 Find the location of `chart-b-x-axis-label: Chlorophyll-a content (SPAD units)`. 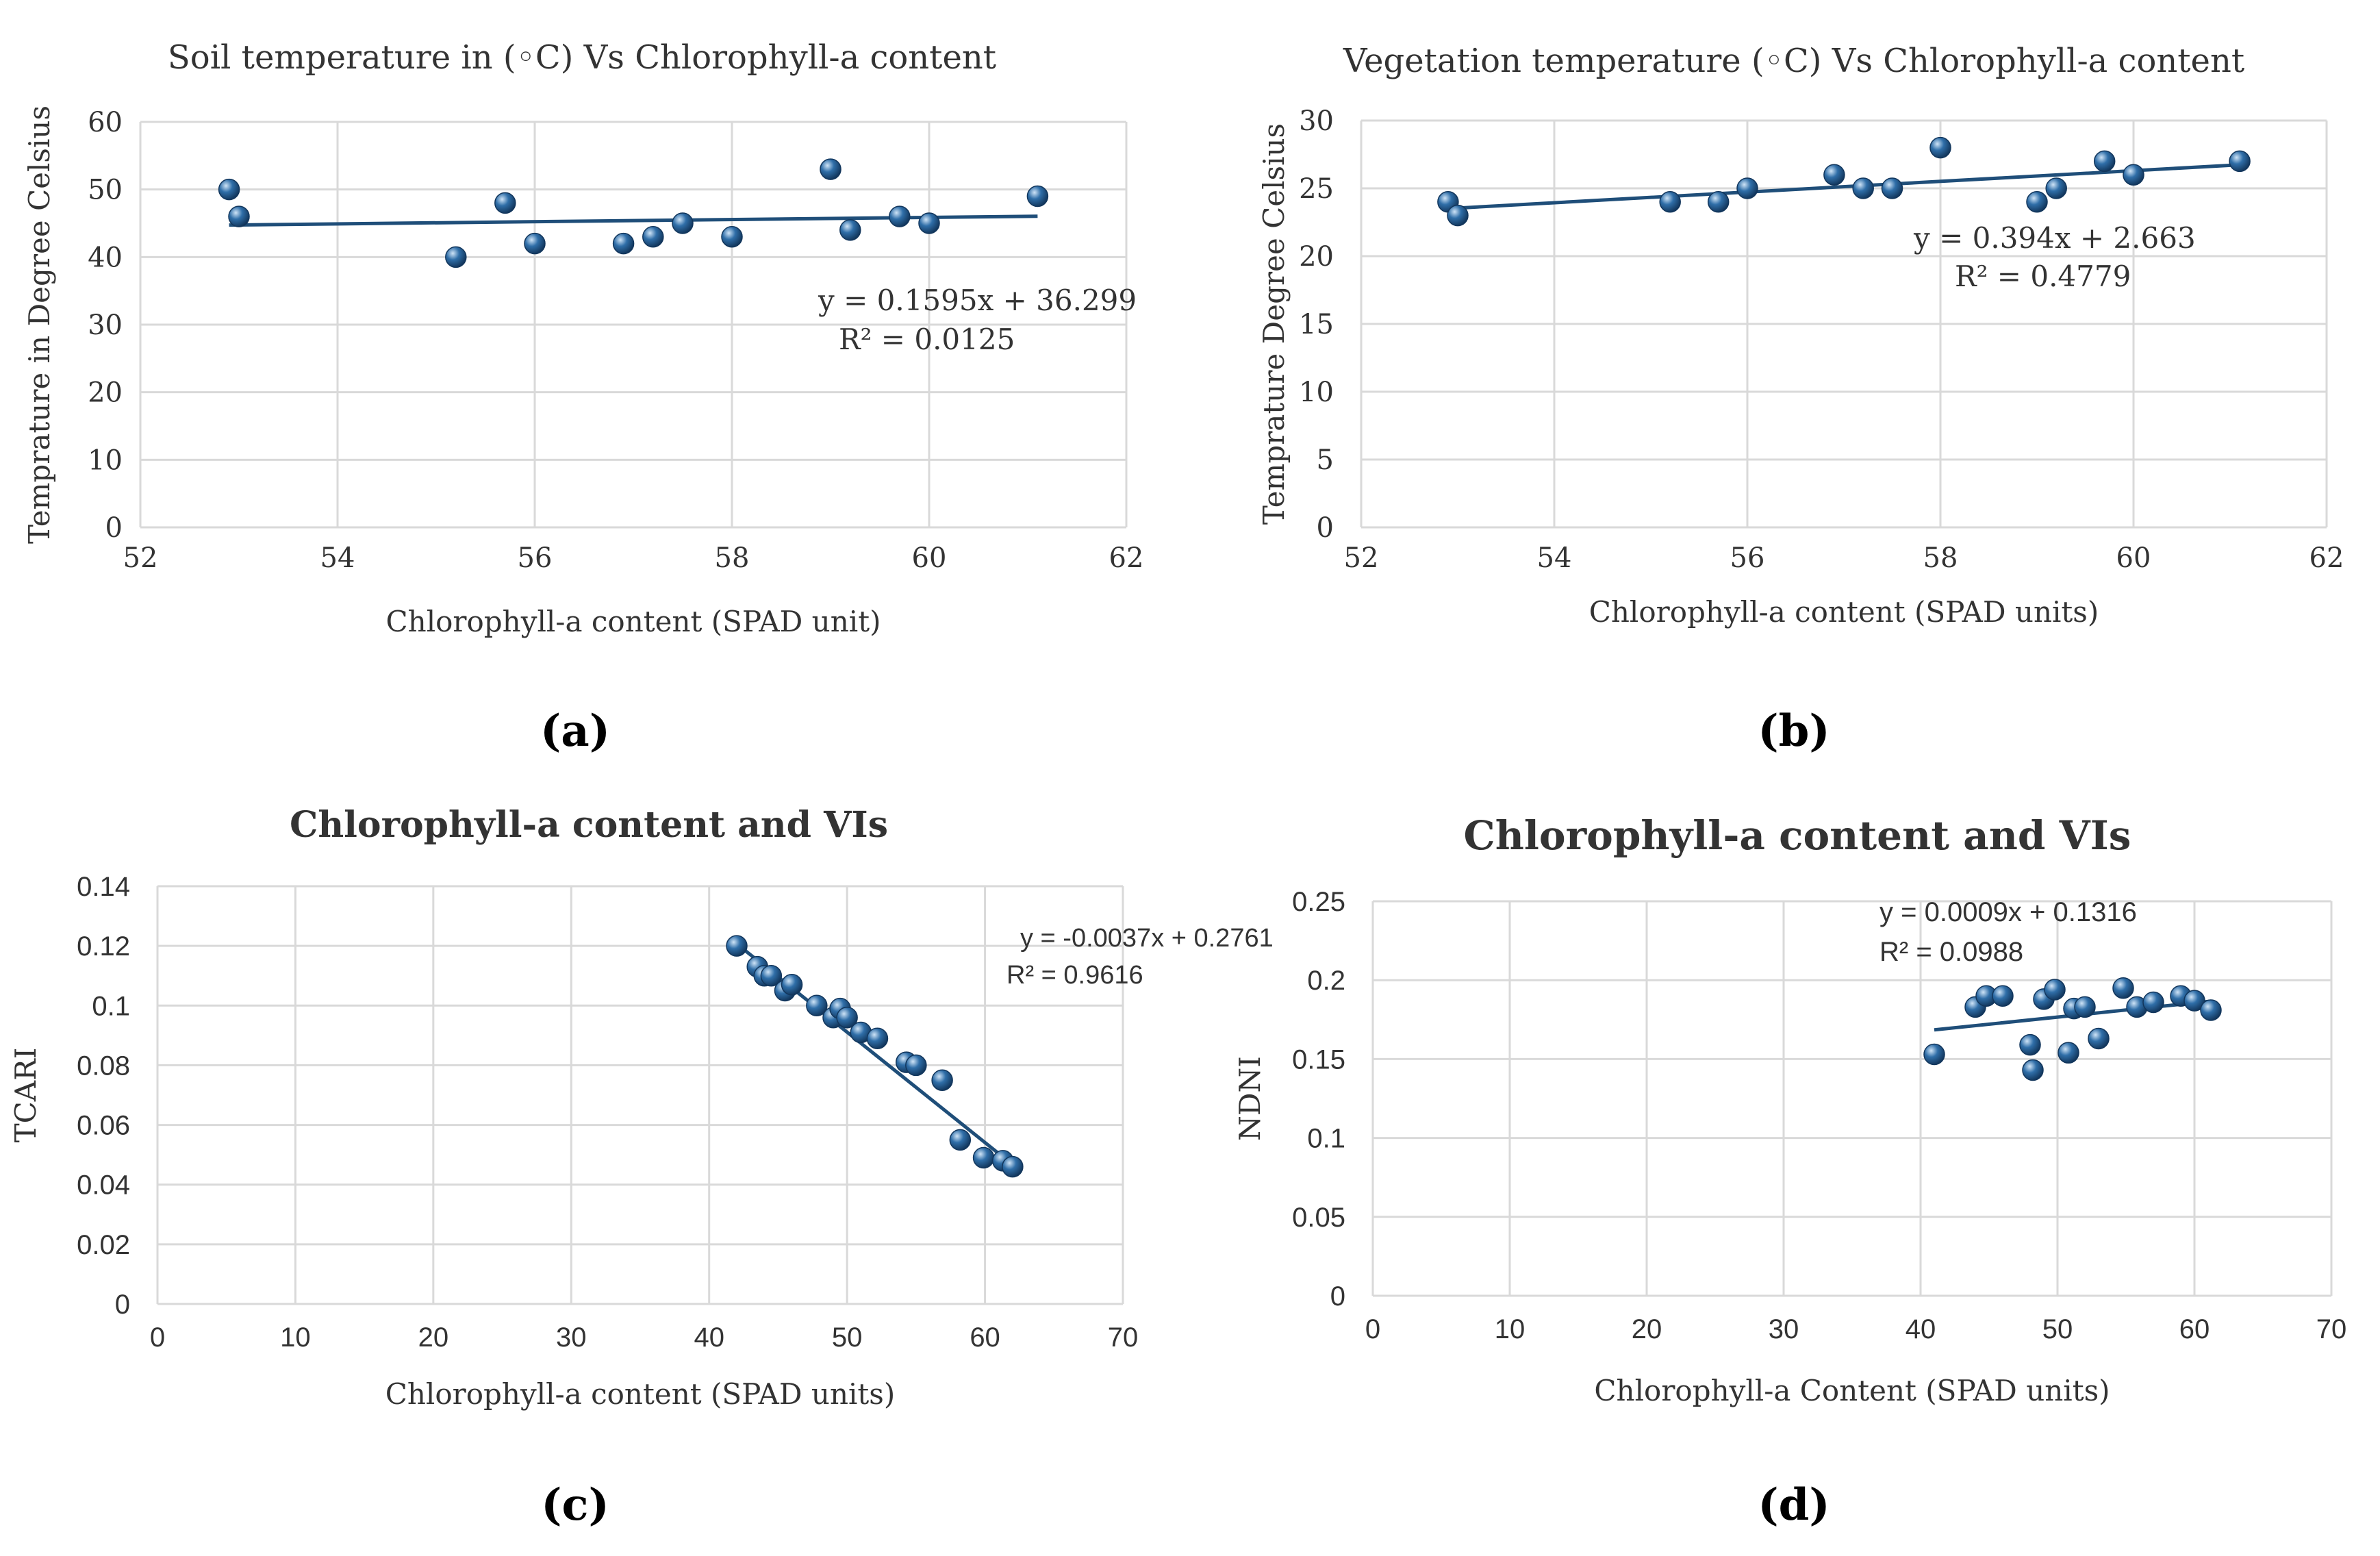

chart-b-x-axis-label: Chlorophyll-a content (SPAD units) is located at coordinates (1844, 612).